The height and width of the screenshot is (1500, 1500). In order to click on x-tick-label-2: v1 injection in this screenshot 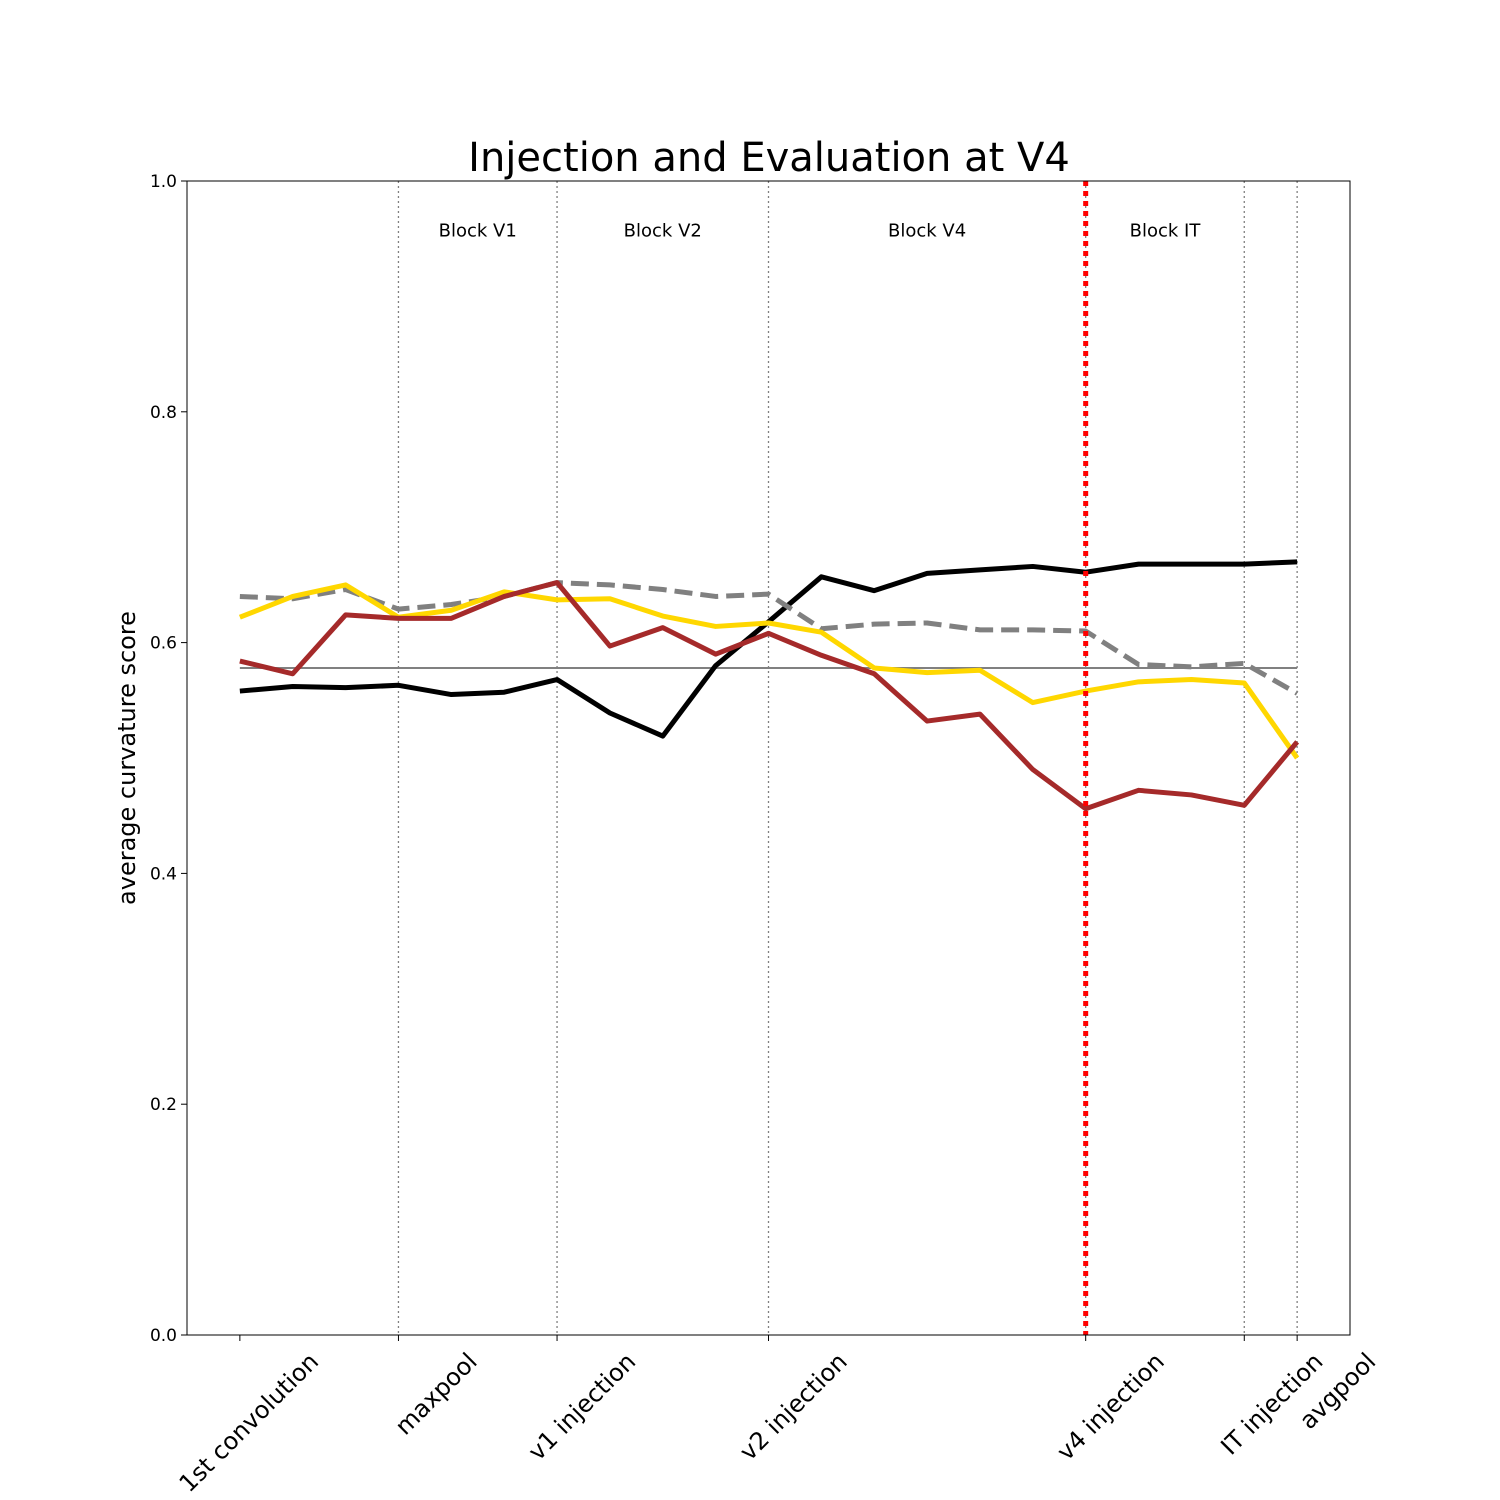, I will do `click(582, 1406)`.